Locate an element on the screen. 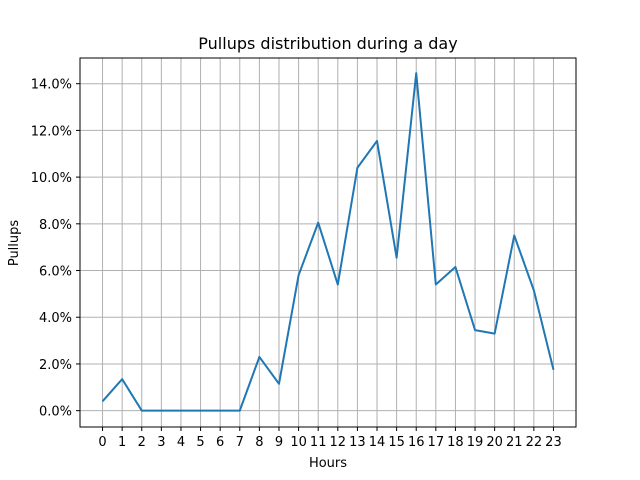 The height and width of the screenshot is (480, 640). x-tick-label: 0 is located at coordinates (102, 442).